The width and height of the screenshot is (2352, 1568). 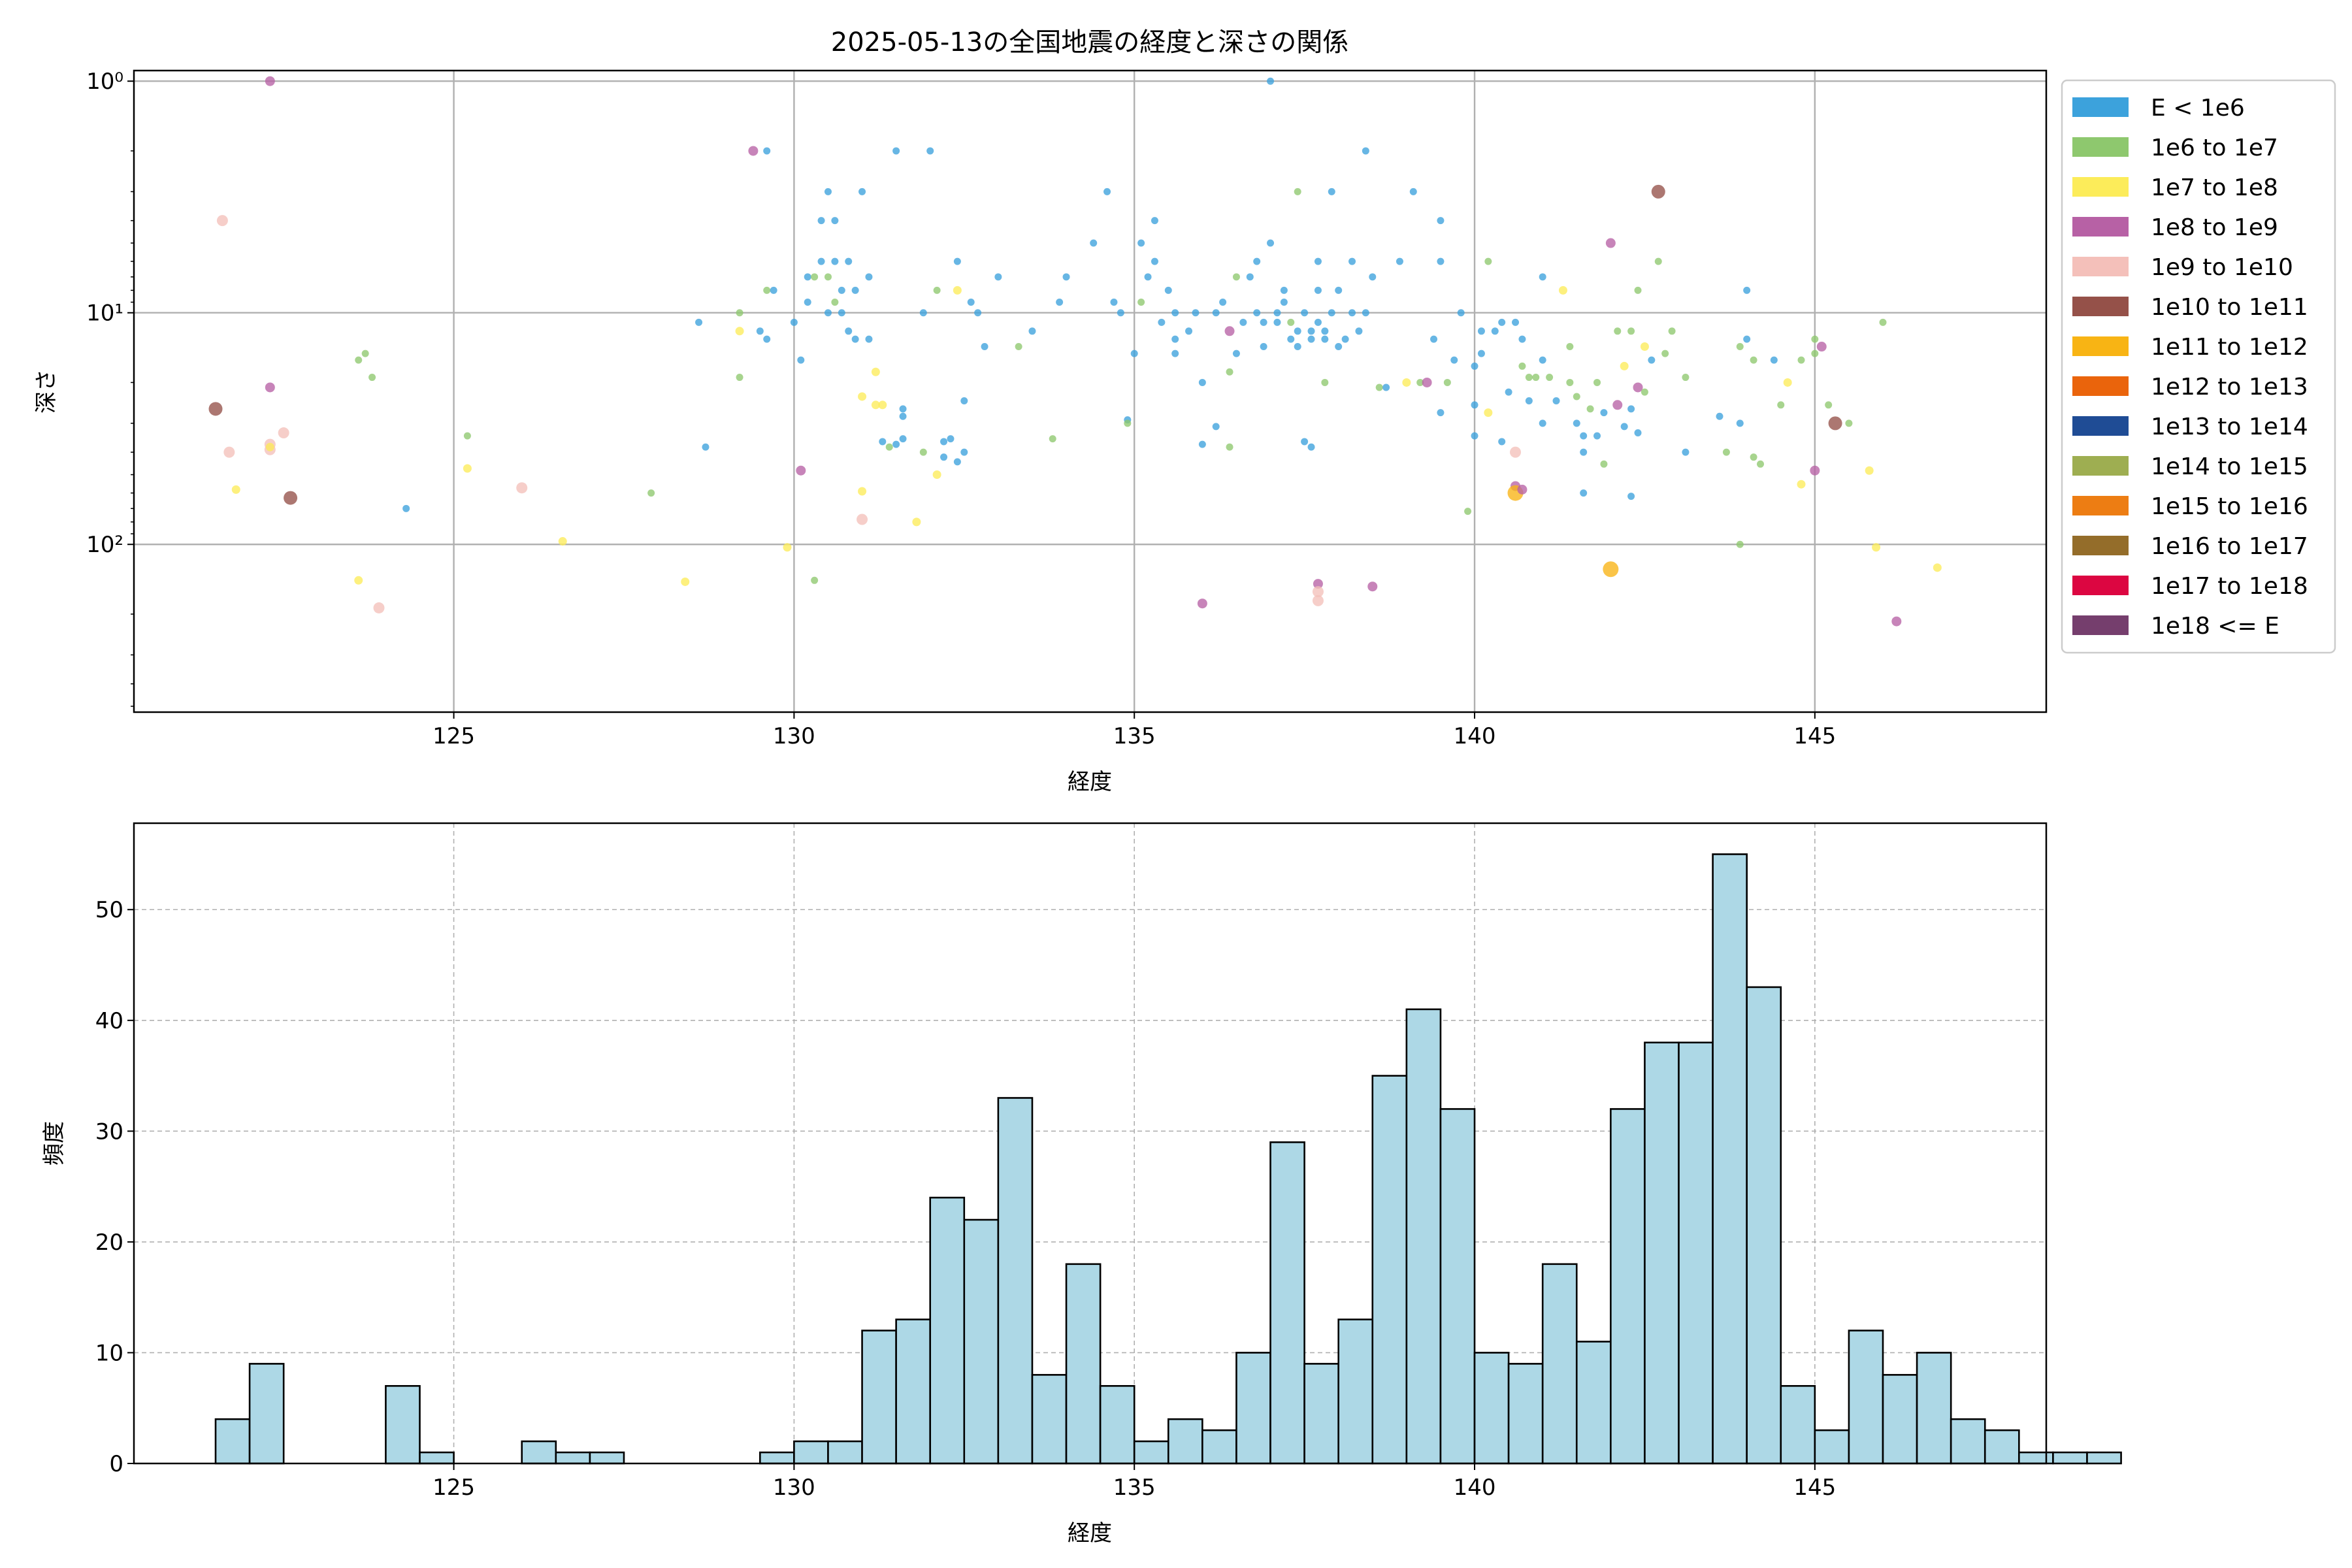 What do you see at coordinates (1134, 1482) in the screenshot?
I see `histogram-x-ticks: 125 130 135 140 145` at bounding box center [1134, 1482].